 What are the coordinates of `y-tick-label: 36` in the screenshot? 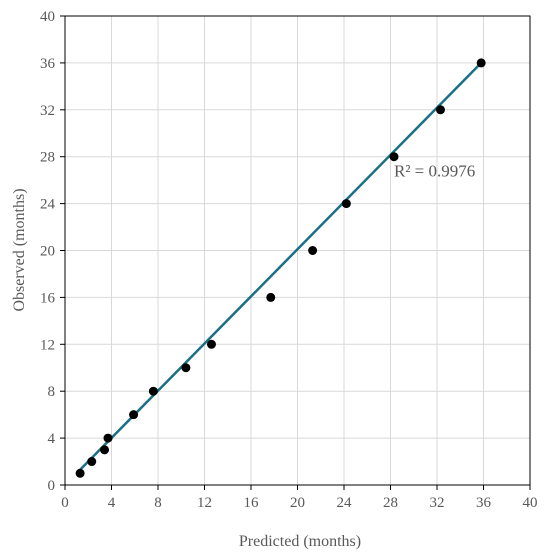 It's located at (48, 64).